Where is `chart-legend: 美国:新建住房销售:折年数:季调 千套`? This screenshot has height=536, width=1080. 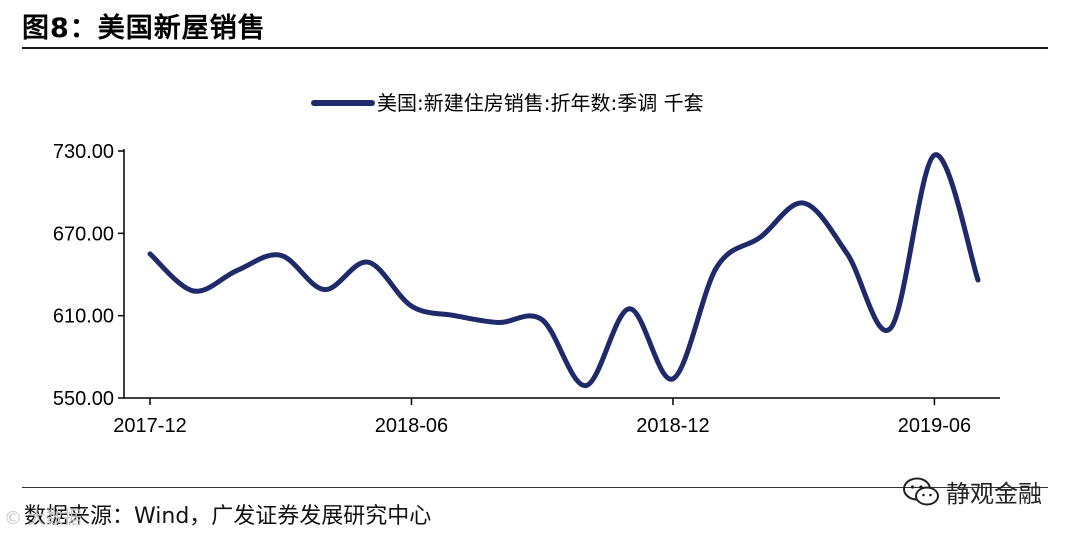 chart-legend: 美国:新建住房销售:折年数:季调 千套 is located at coordinates (507, 103).